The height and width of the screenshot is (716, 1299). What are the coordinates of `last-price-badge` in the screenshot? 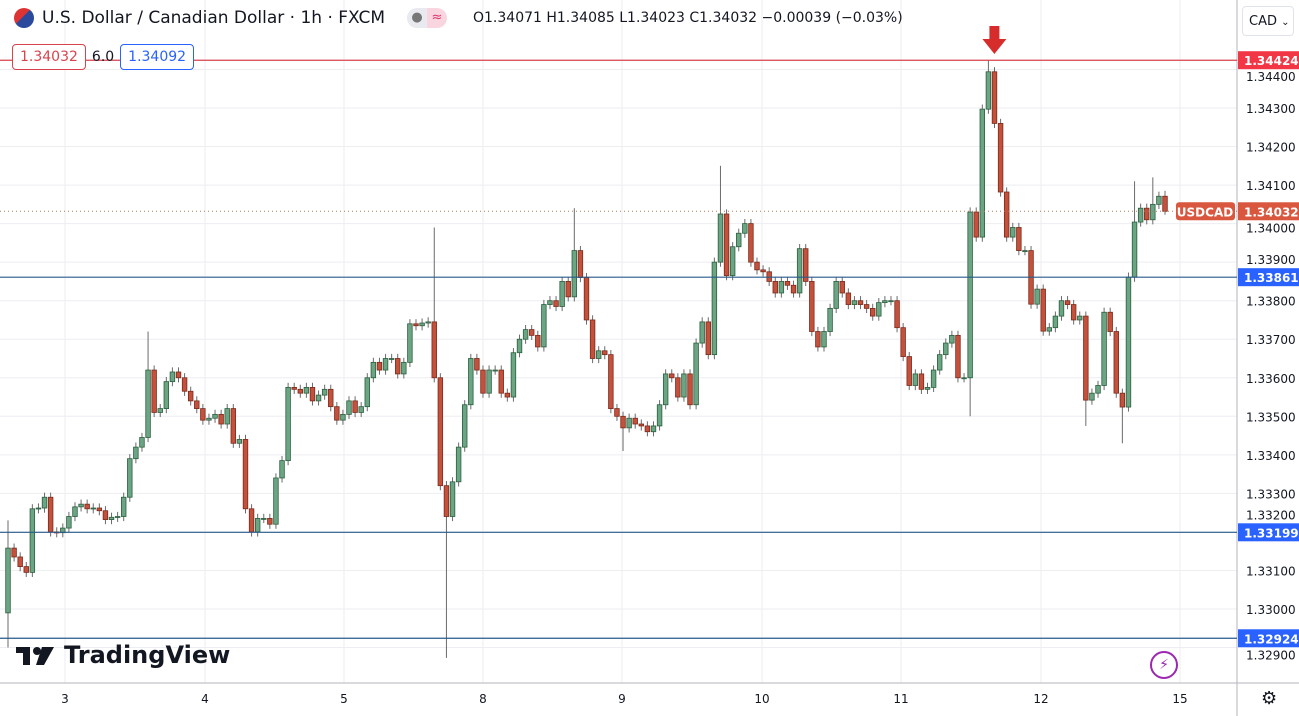 It's located at (1268, 211).